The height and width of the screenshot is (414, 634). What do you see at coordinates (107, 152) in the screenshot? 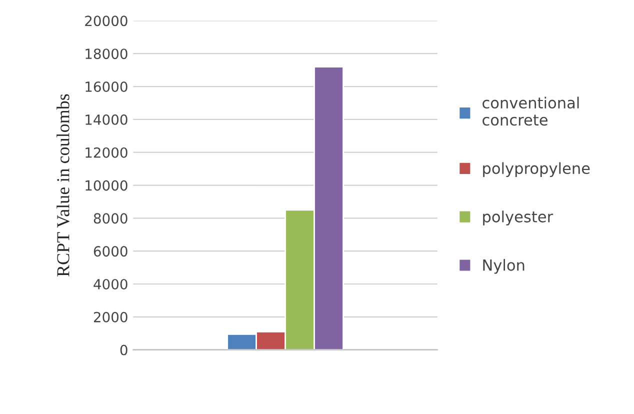
I see `y-tick-label: 12000` at bounding box center [107, 152].